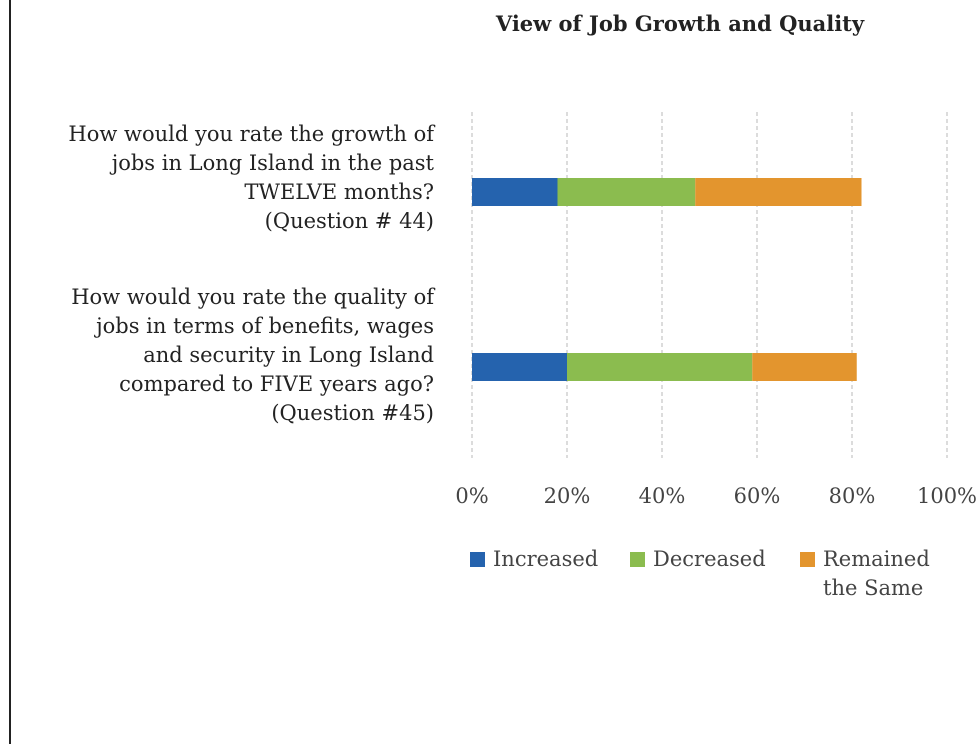 This screenshot has width=978, height=744. Describe the element at coordinates (637, 559) in the screenshot. I see `legend-swatch-decreased` at that location.